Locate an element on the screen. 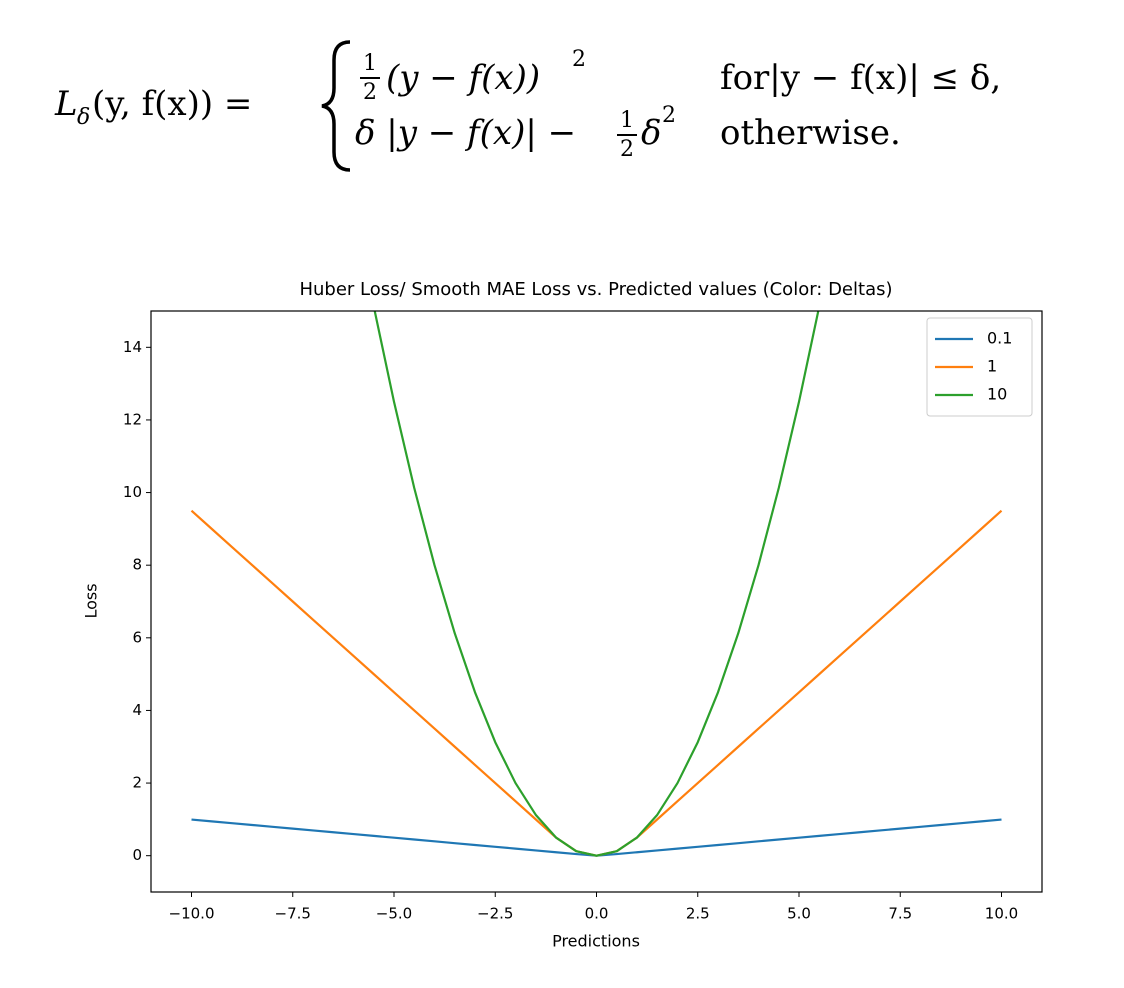 Image resolution: width=1124 pixels, height=988 pixels. x-tick-label: −7.5 is located at coordinates (293, 914).